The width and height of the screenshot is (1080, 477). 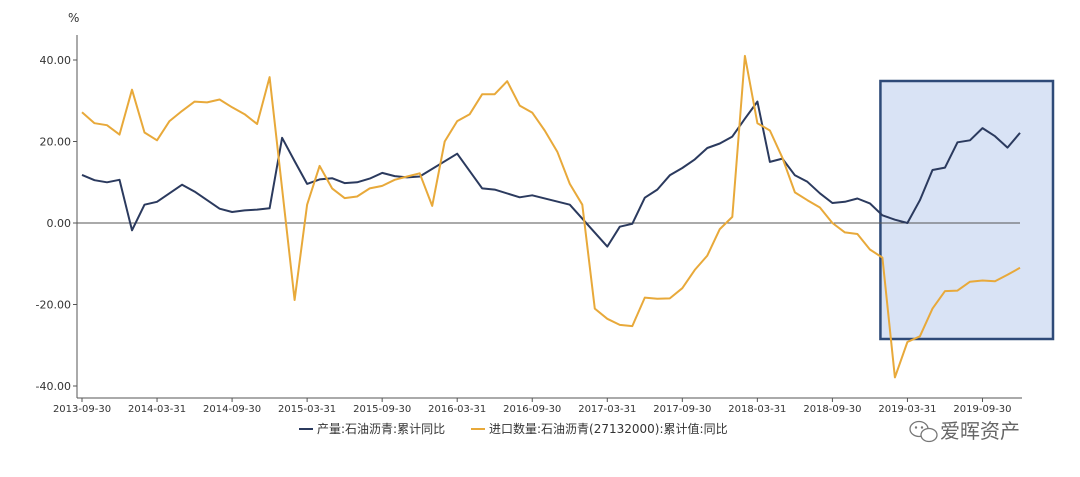 I want to click on x-tick-label: 2018-03-31, so click(x=757, y=409).